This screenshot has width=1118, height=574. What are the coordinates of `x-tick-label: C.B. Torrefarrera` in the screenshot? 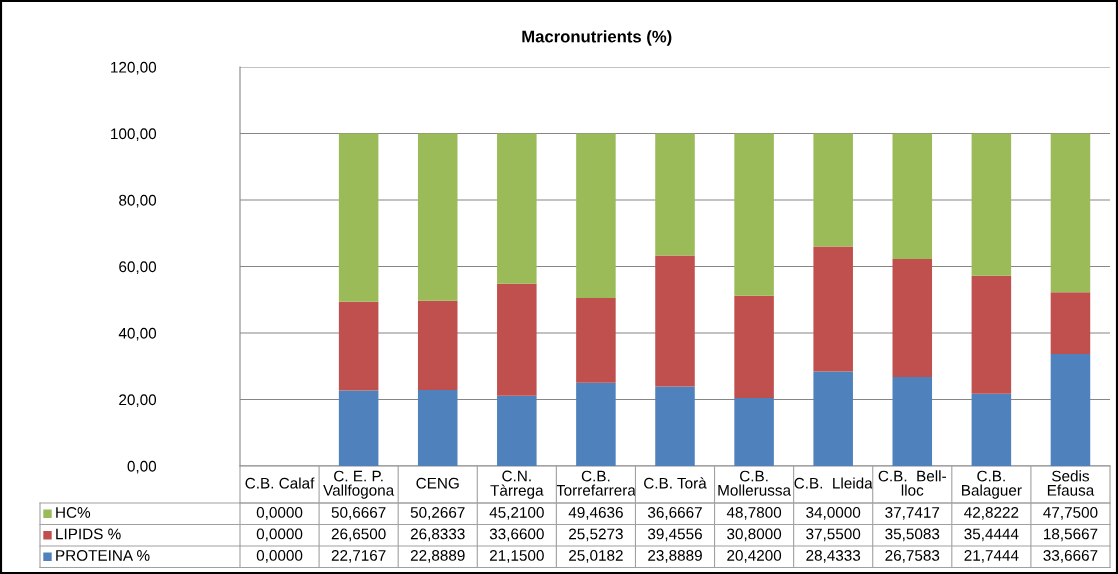 It's located at (596, 483).